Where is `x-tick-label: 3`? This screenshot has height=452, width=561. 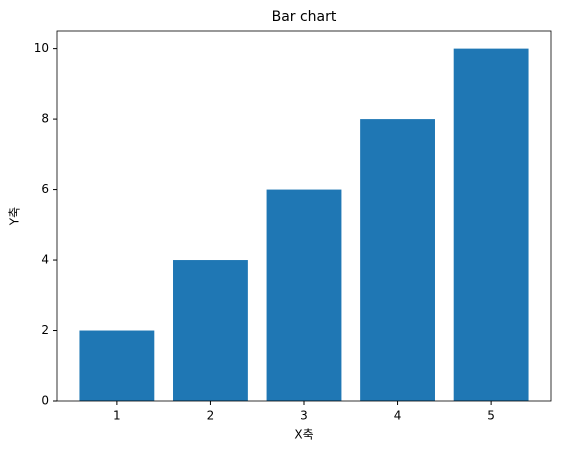 x-tick-label: 3 is located at coordinates (304, 416).